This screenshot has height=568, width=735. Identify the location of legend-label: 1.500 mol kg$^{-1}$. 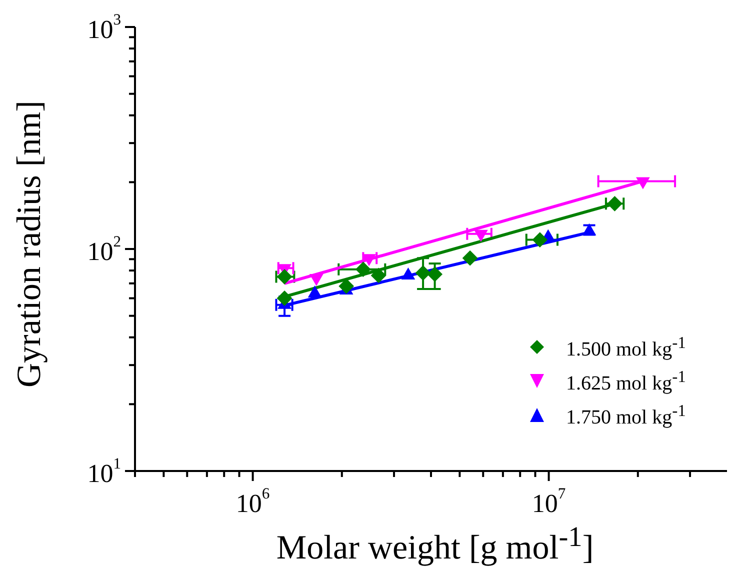
(626, 347).